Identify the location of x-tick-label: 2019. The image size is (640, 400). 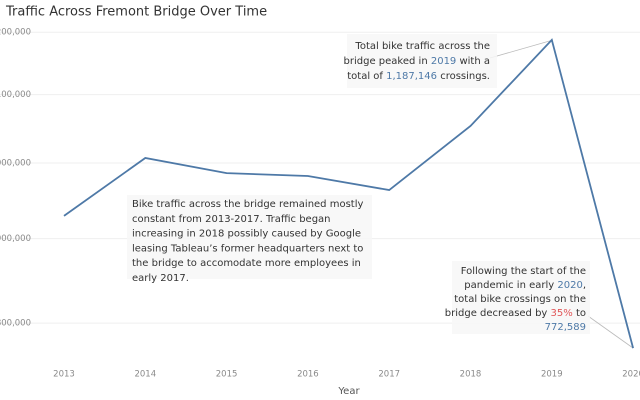
(552, 375).